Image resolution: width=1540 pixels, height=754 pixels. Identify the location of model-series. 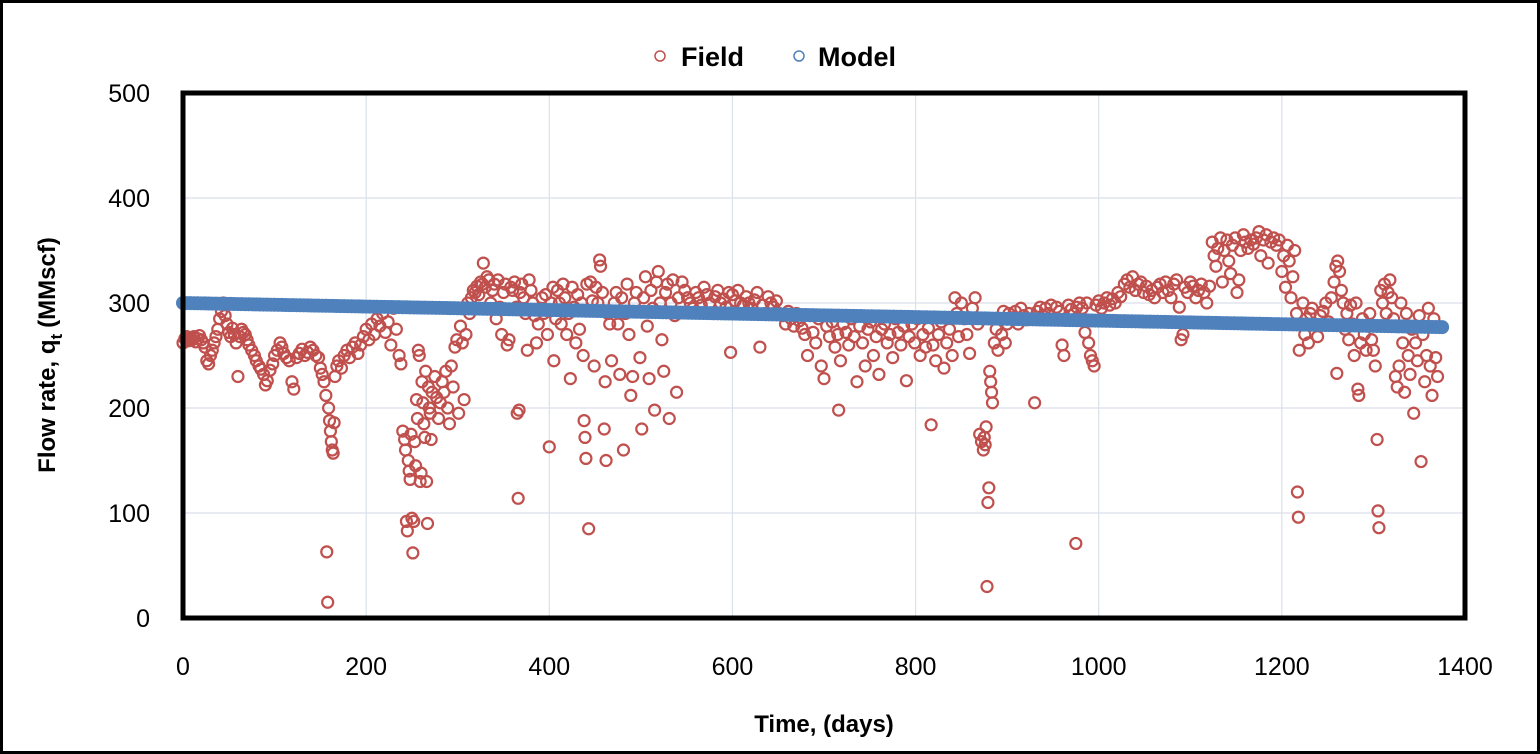
(813, 315).